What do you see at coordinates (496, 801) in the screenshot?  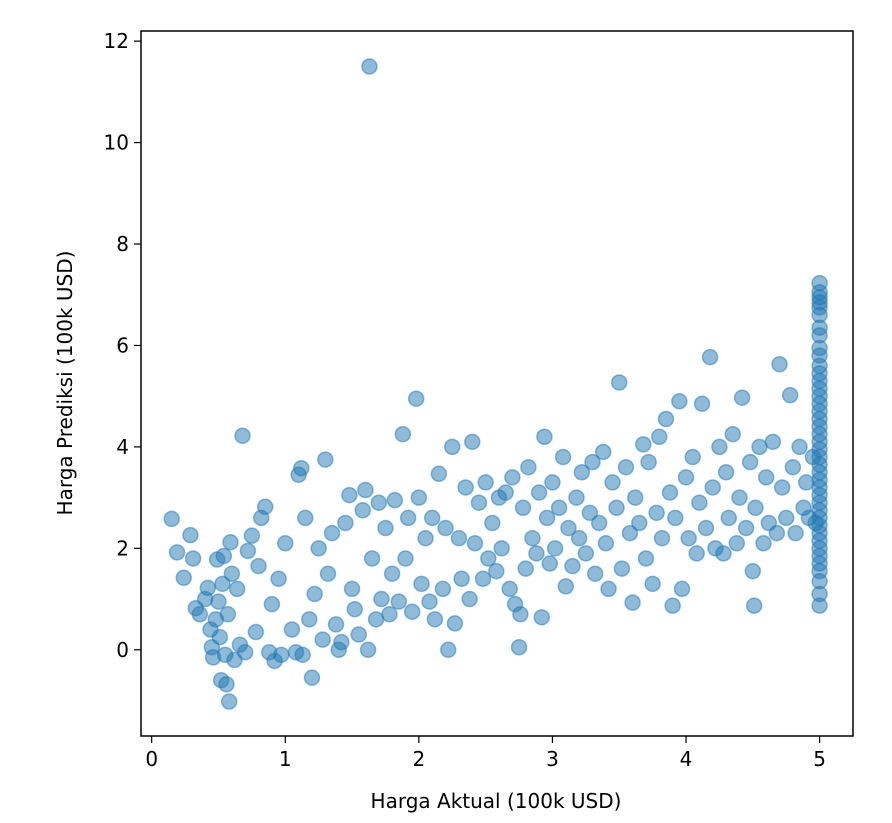 I see `x-axis-label: Harga Aktual (100k USD)` at bounding box center [496, 801].